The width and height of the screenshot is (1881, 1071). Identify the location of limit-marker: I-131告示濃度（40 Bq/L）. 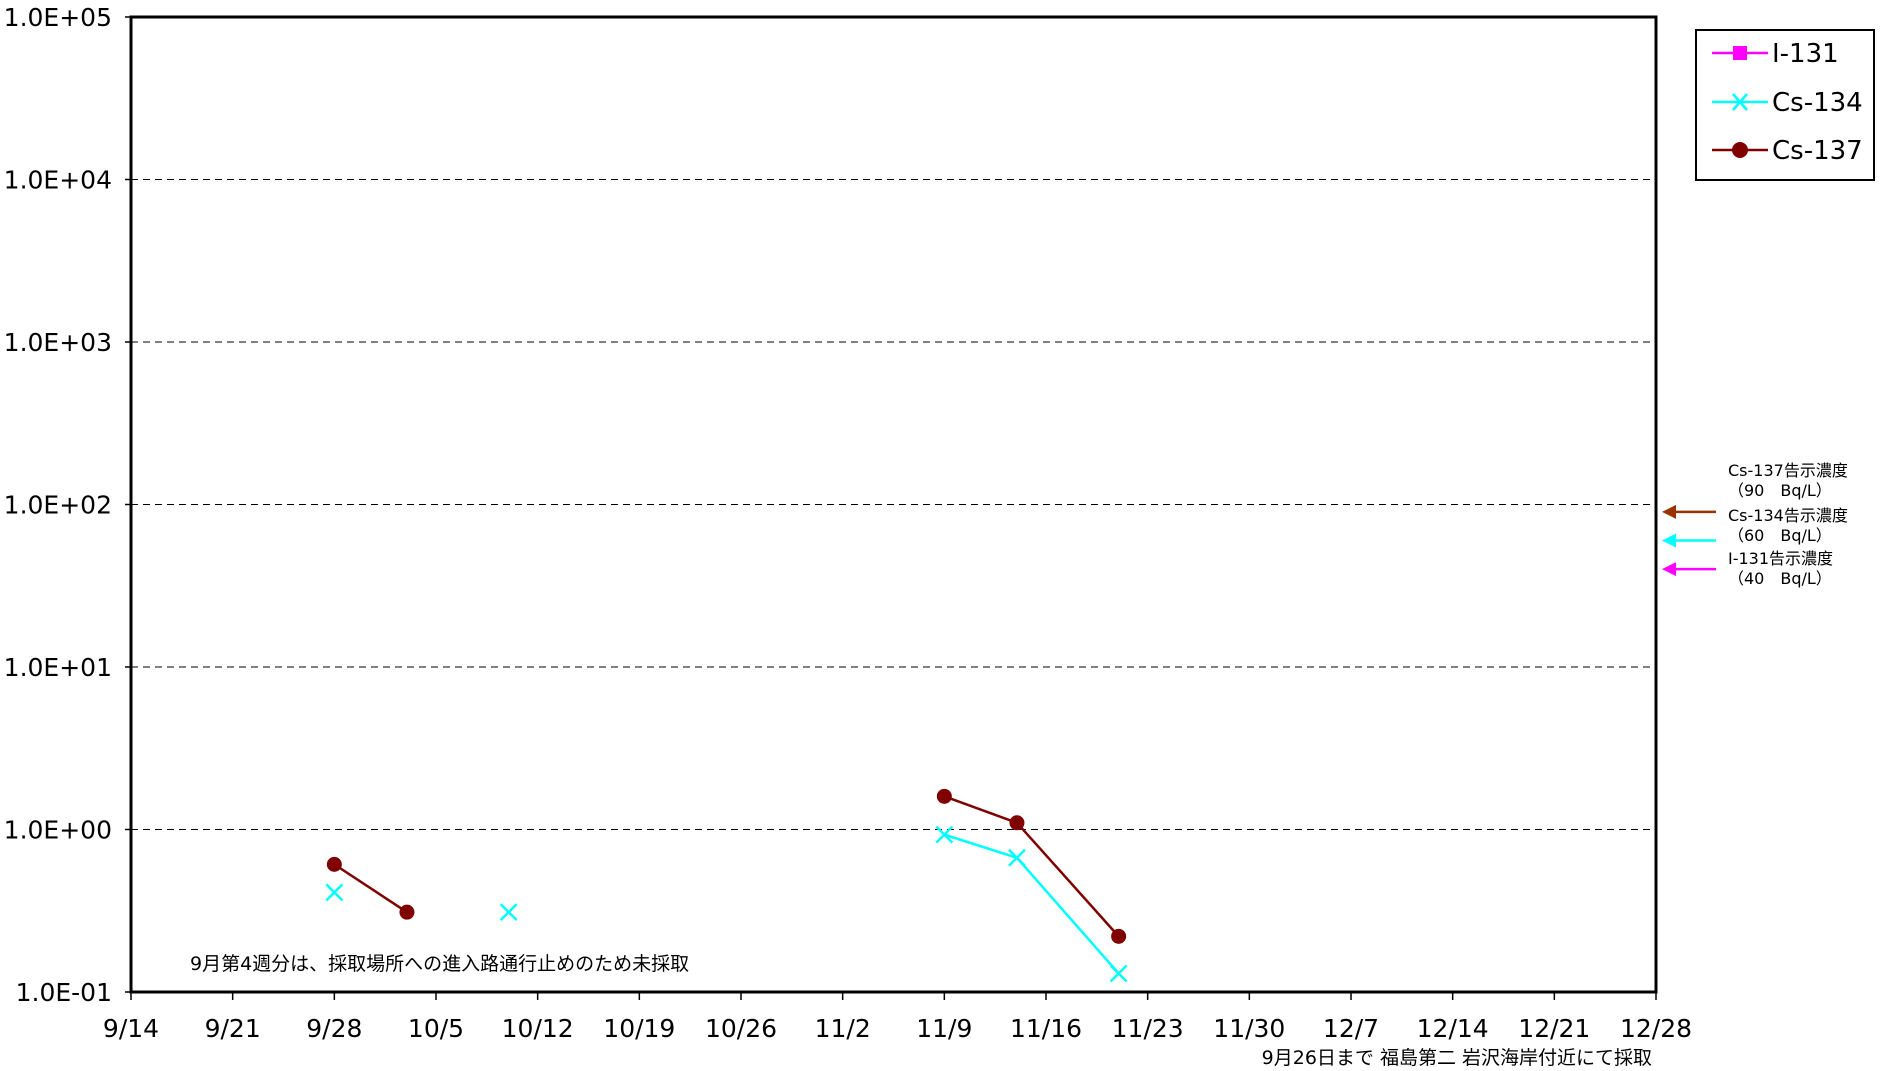
(1747, 568).